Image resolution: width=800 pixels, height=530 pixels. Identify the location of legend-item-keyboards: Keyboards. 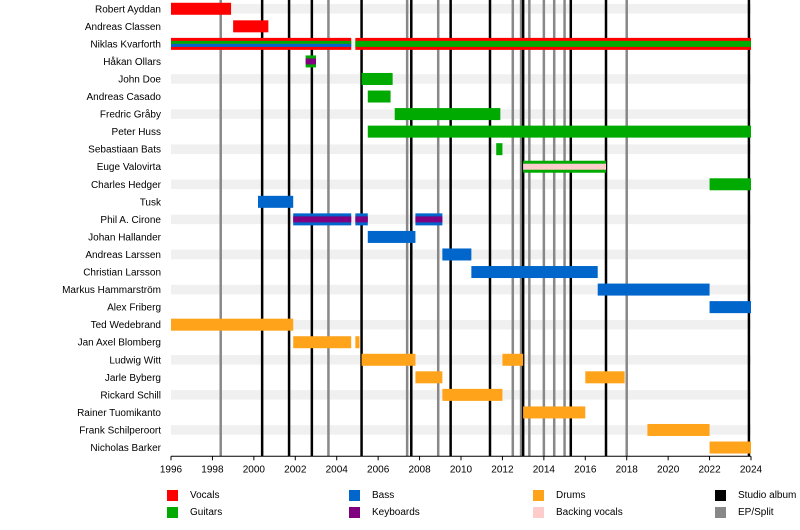
(384, 512).